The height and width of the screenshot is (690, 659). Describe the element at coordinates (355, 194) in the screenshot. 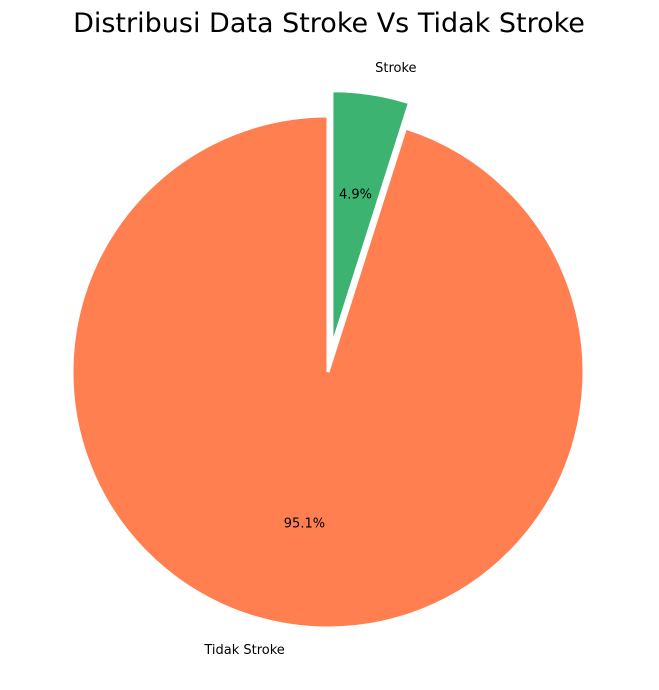

I see `pct-label-stroke: 4.9%` at that location.